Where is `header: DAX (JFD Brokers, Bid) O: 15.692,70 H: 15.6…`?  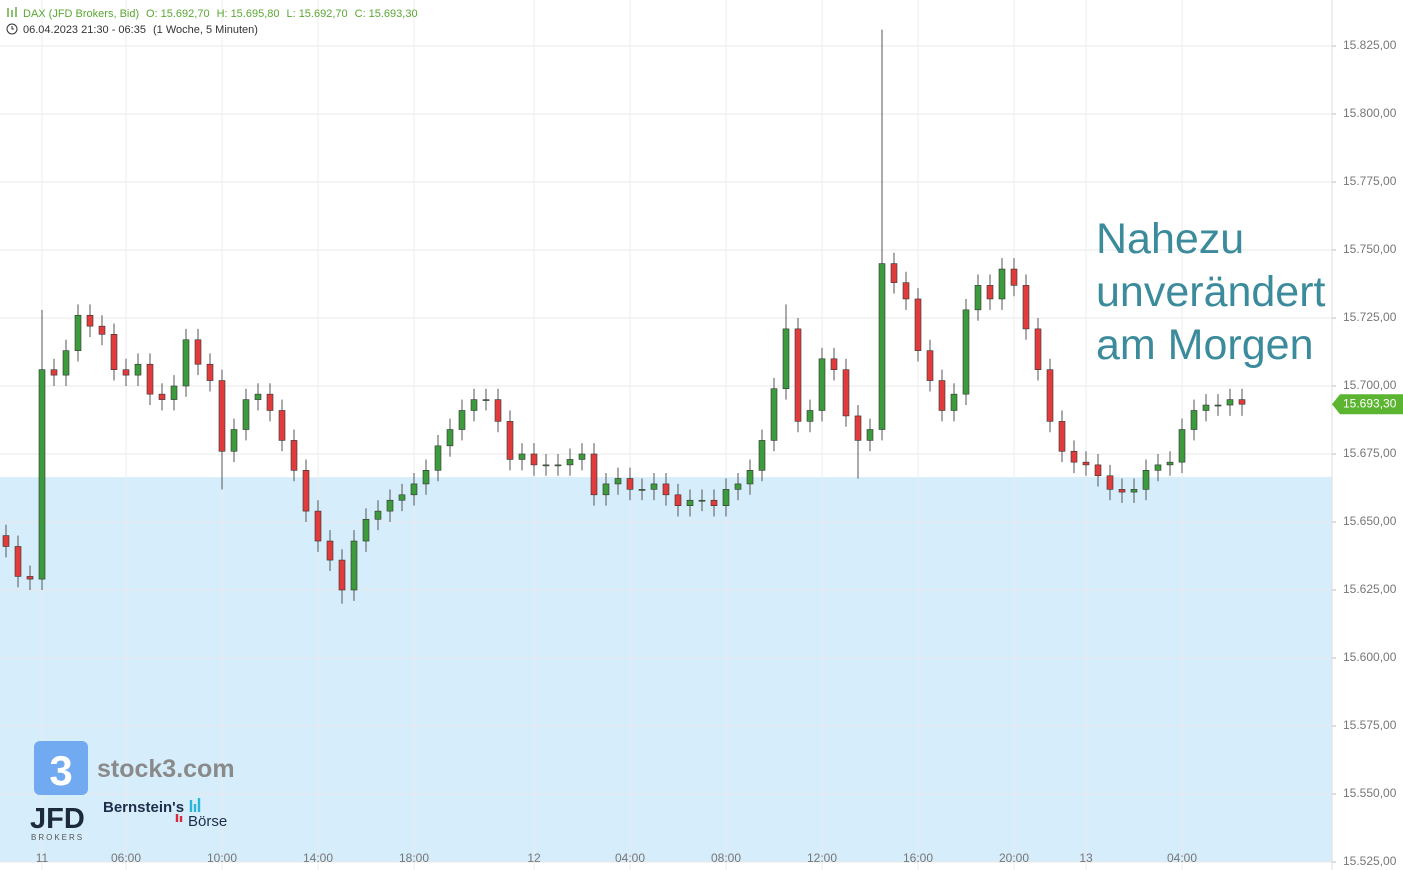
header: DAX (JFD Brokers, Bid) O: 15.692,70 H: 15.6… is located at coordinates (212, 21).